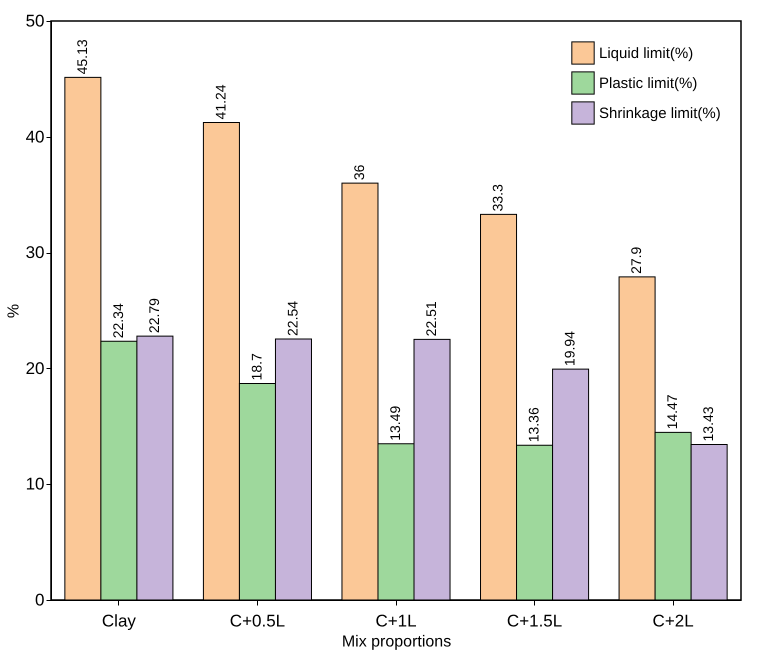 The height and width of the screenshot is (654, 759). I want to click on data-label: 22.79, so click(154, 316).